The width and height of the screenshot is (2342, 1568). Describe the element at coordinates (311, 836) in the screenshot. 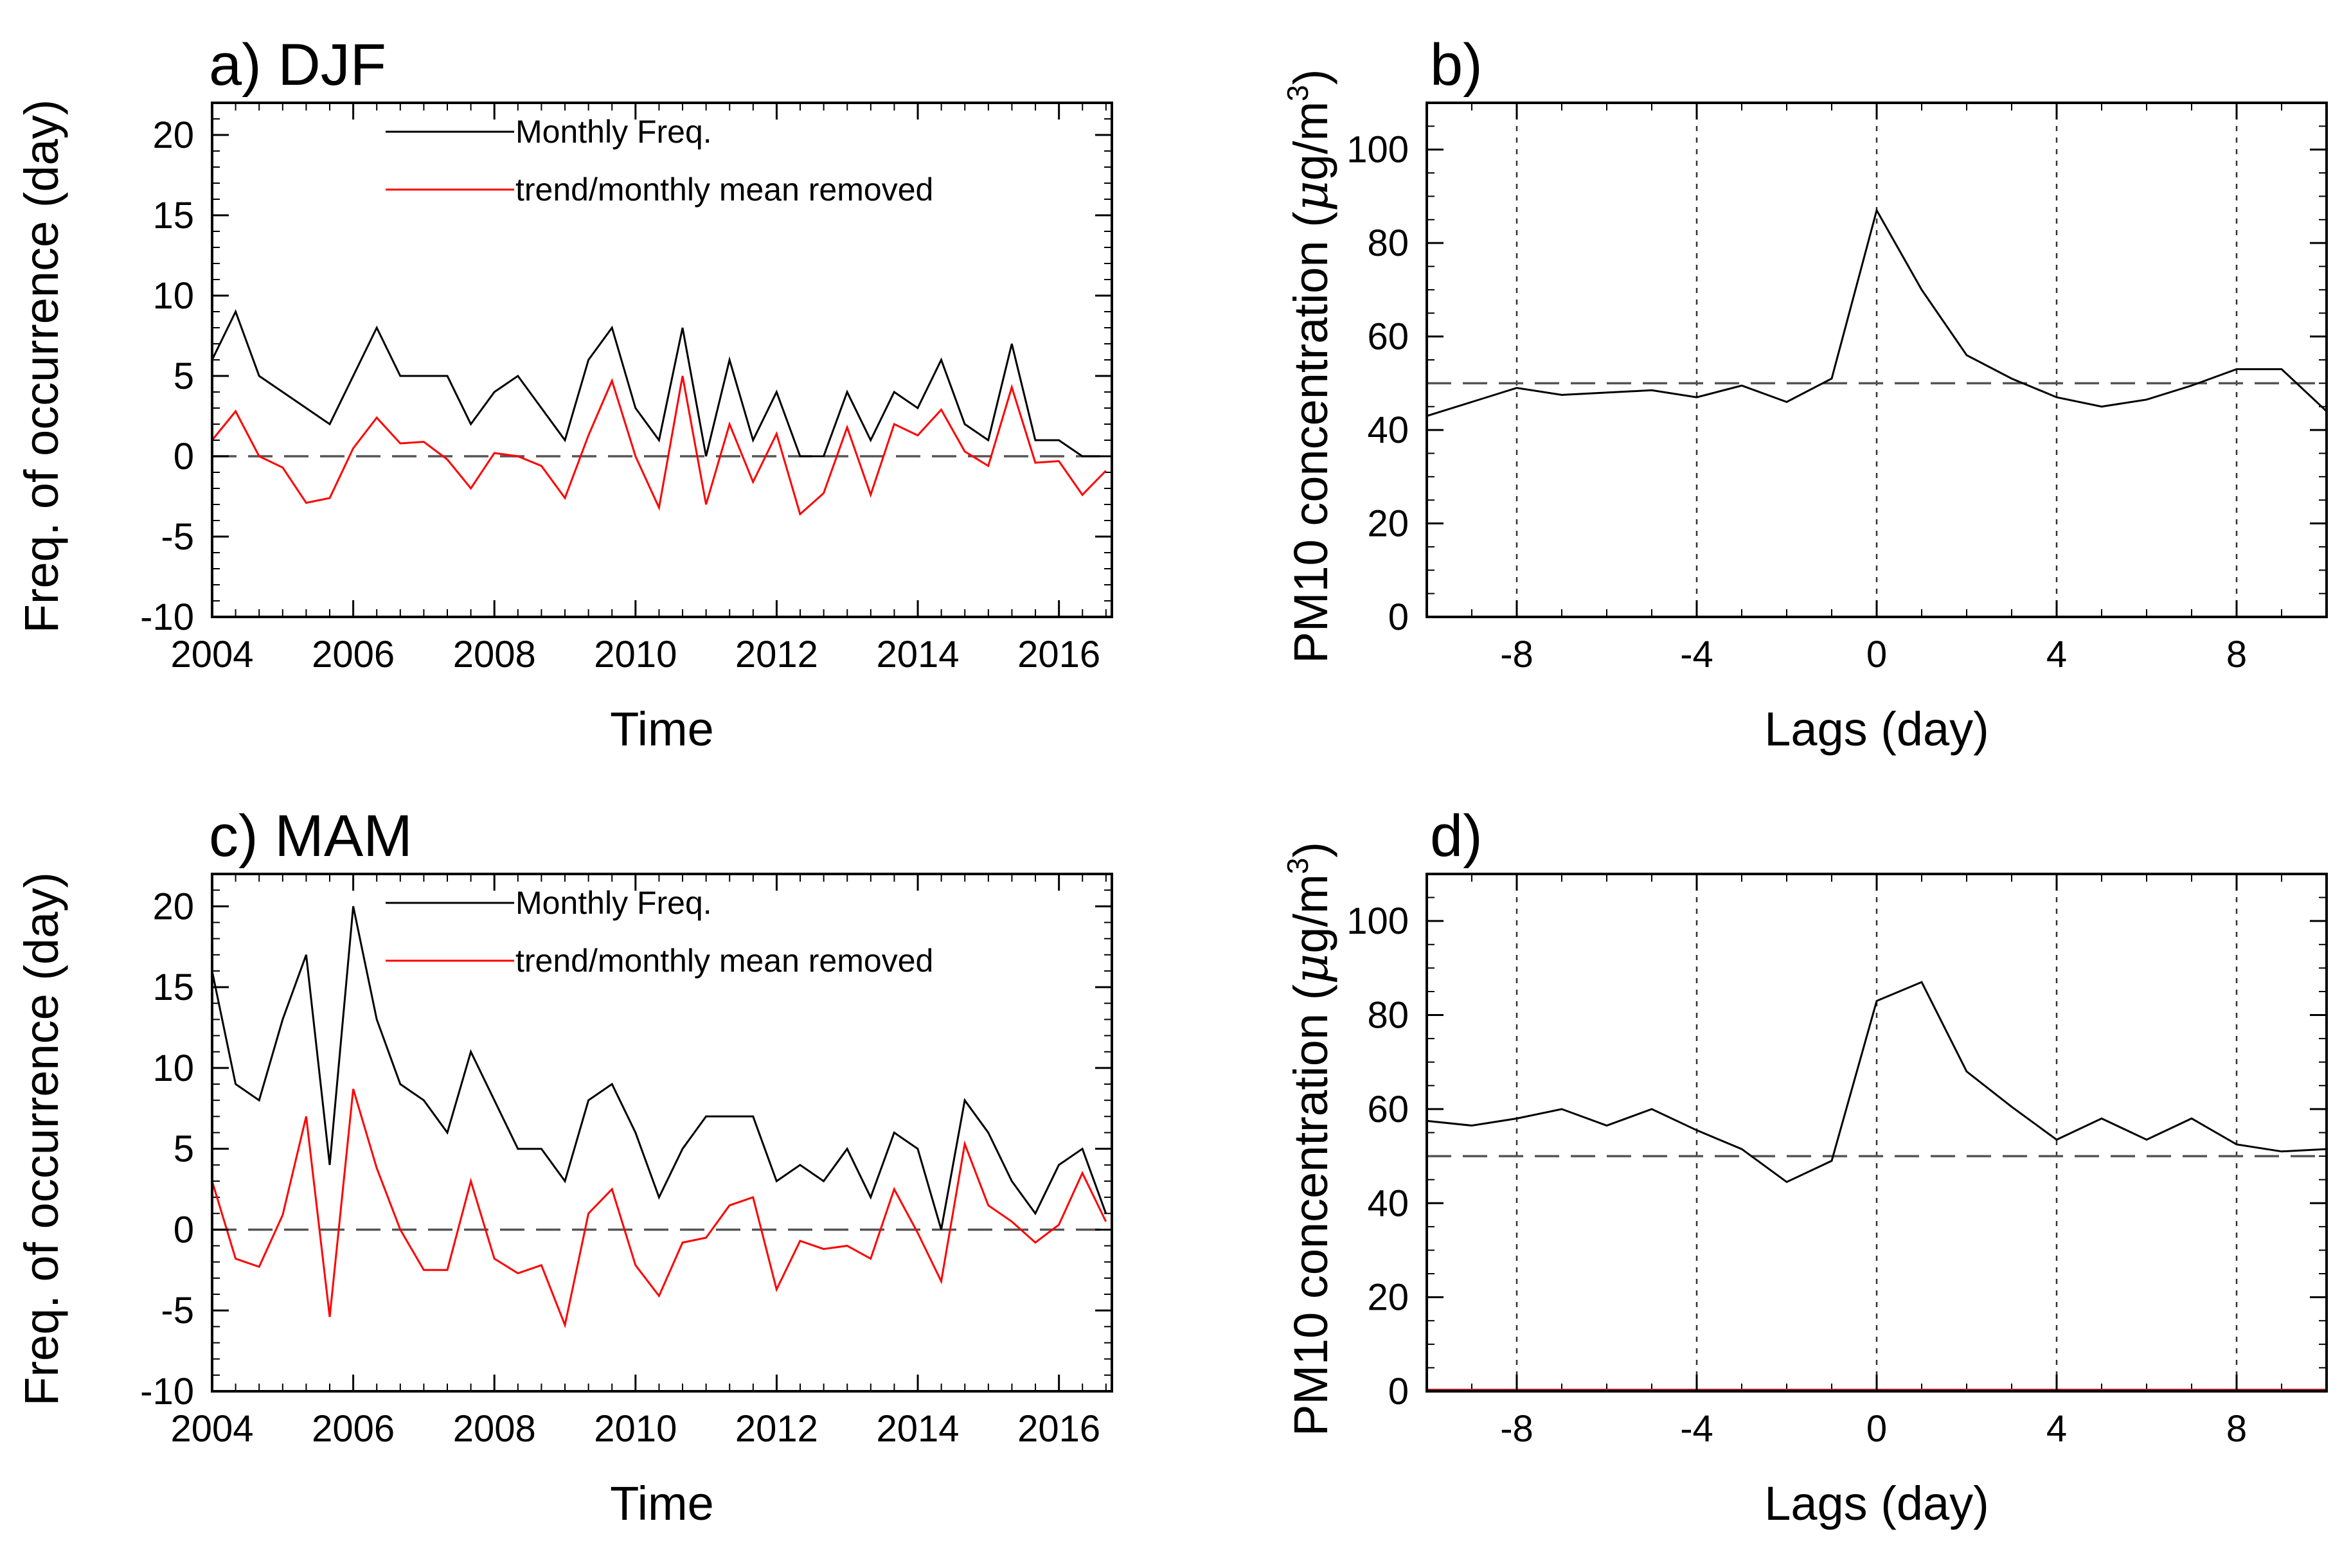

I see `panel-title: c) MAM` at that location.